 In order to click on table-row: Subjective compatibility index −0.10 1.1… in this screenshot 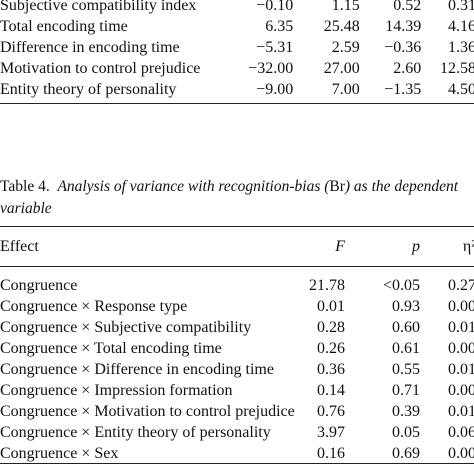, I will do `click(237, 8)`.